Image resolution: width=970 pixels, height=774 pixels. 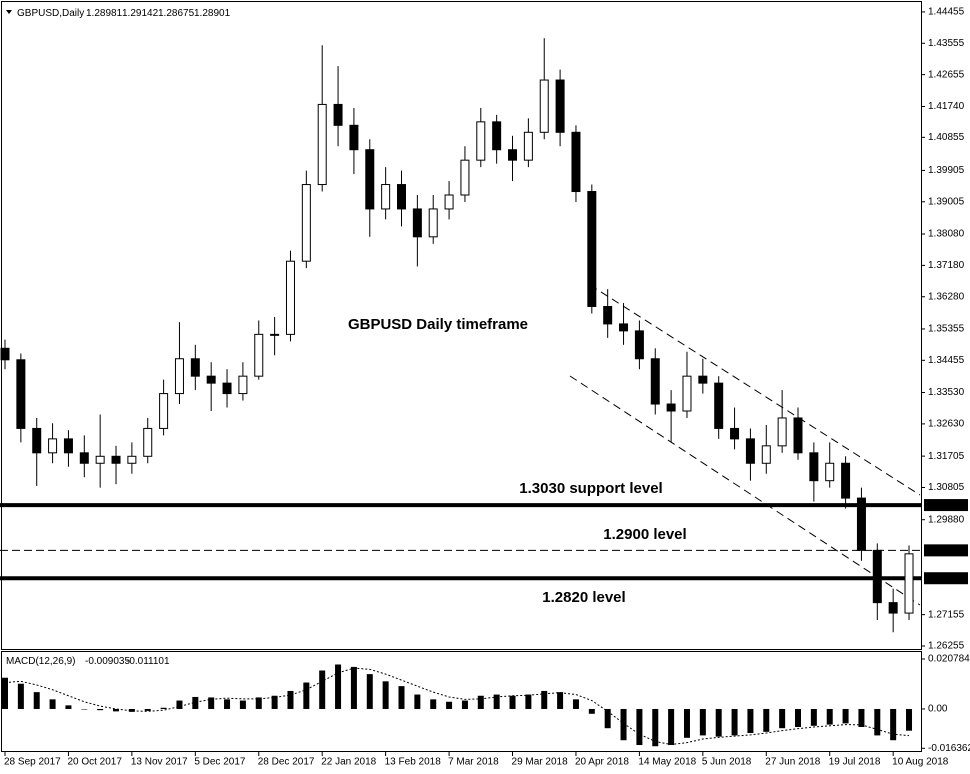 I want to click on y-tick-label: 1.37180, so click(x=946, y=265).